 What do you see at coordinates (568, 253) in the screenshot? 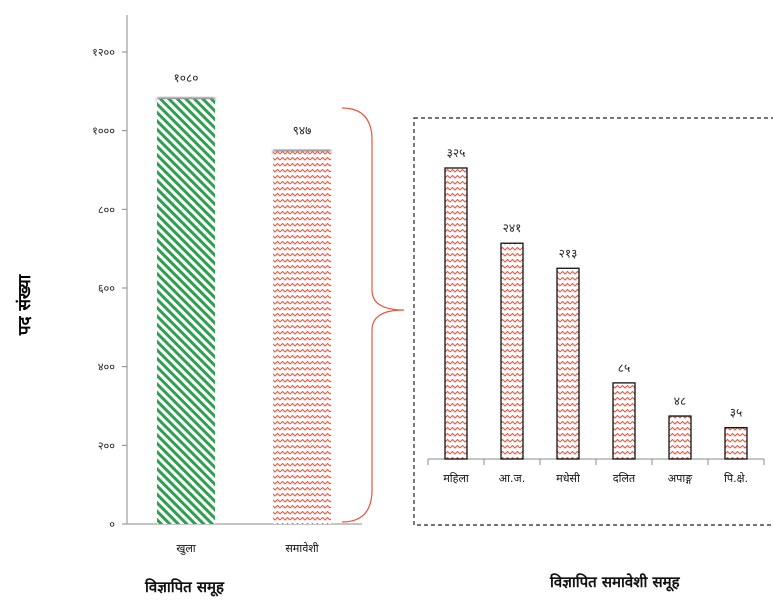
I see `sub-bar-value-label: २१३` at bounding box center [568, 253].